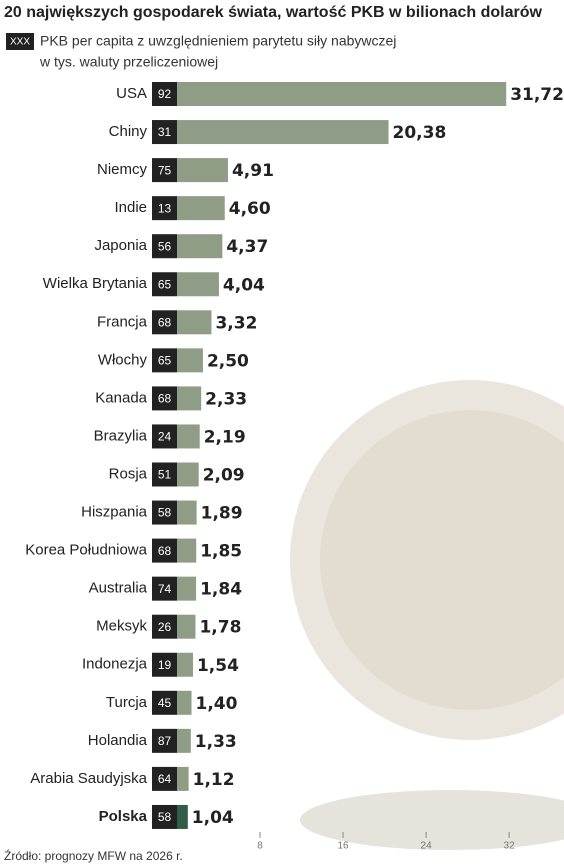  What do you see at coordinates (127, 702) in the screenshot?
I see `category-label: Turcja` at bounding box center [127, 702].